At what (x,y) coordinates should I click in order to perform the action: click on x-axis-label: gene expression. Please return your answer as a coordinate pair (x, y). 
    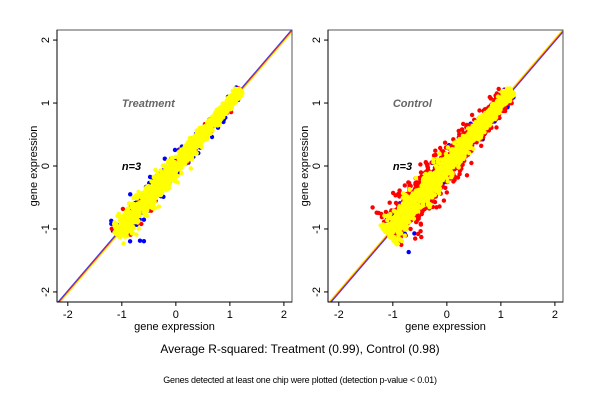
    Looking at the image, I should click on (174, 327).